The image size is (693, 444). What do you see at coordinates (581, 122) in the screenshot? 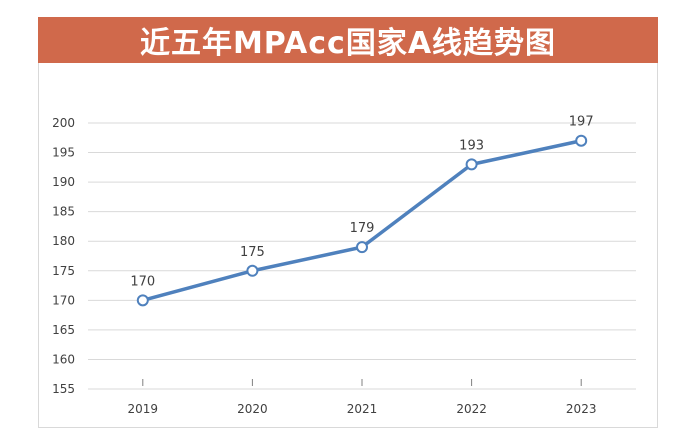
I see `data-label: 197` at bounding box center [581, 122].